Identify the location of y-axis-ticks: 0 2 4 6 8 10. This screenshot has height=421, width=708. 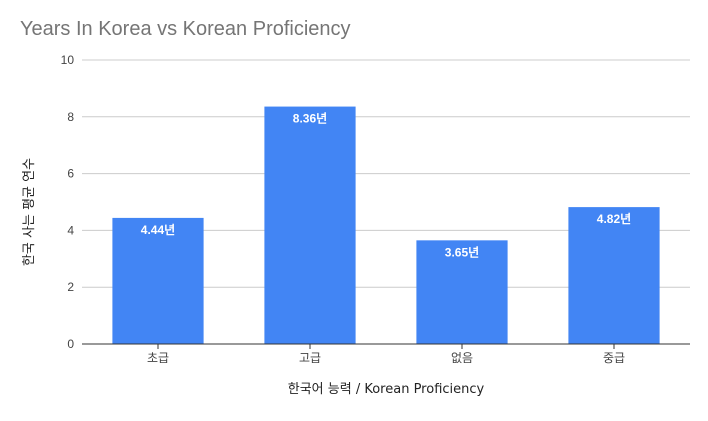
(68, 202).